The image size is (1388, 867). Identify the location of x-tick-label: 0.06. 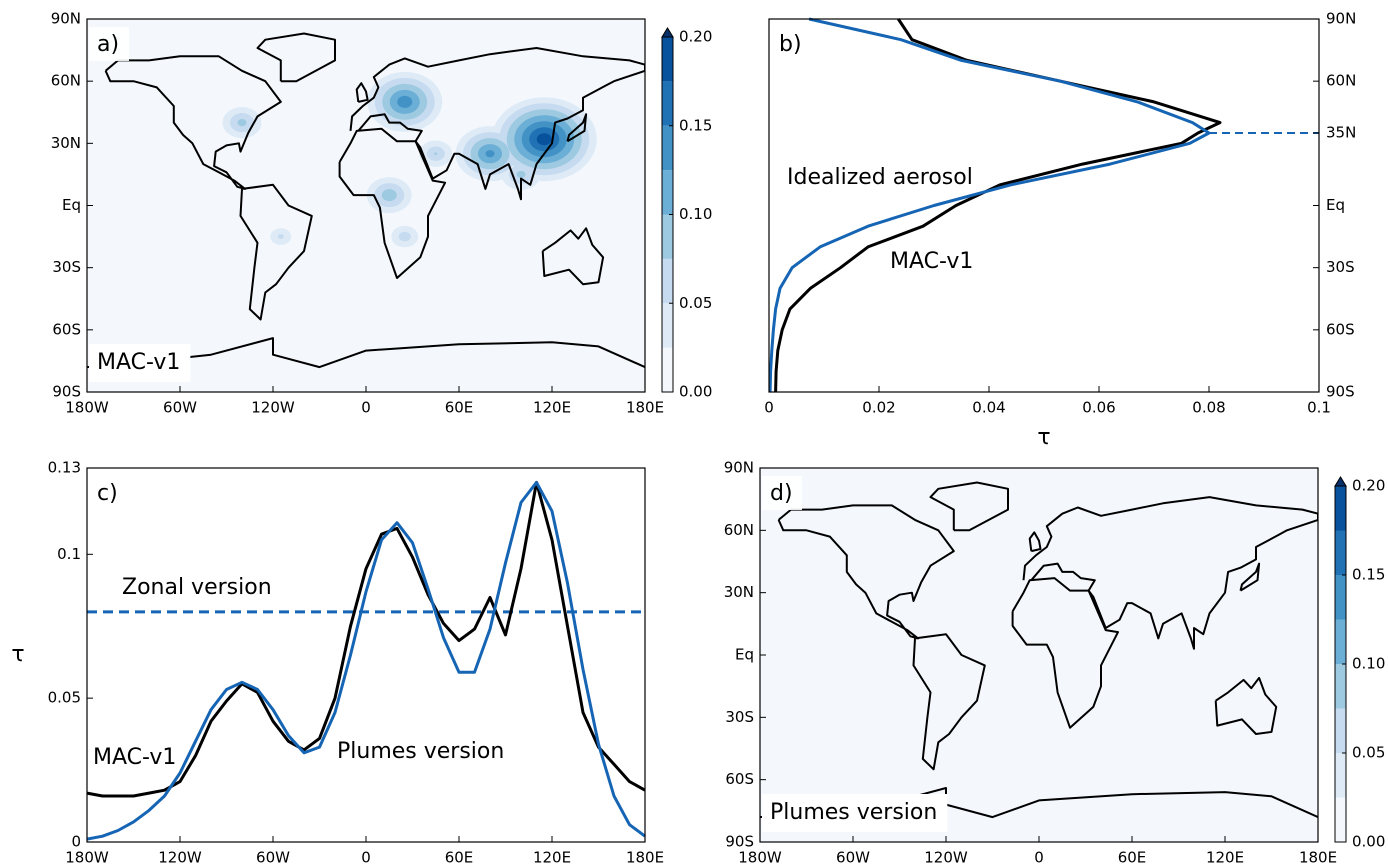
(1098, 408).